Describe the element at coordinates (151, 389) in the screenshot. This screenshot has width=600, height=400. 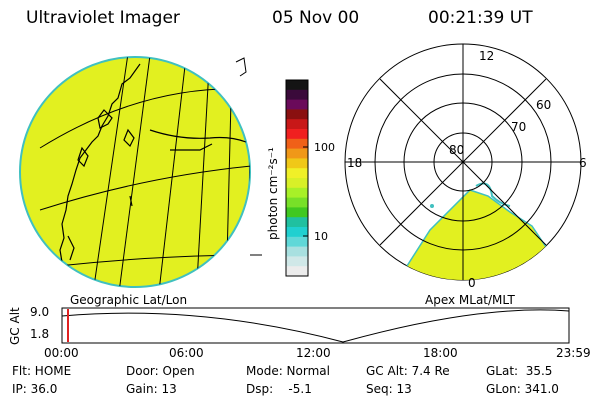
I see `info-gain: Gain: 13` at that location.